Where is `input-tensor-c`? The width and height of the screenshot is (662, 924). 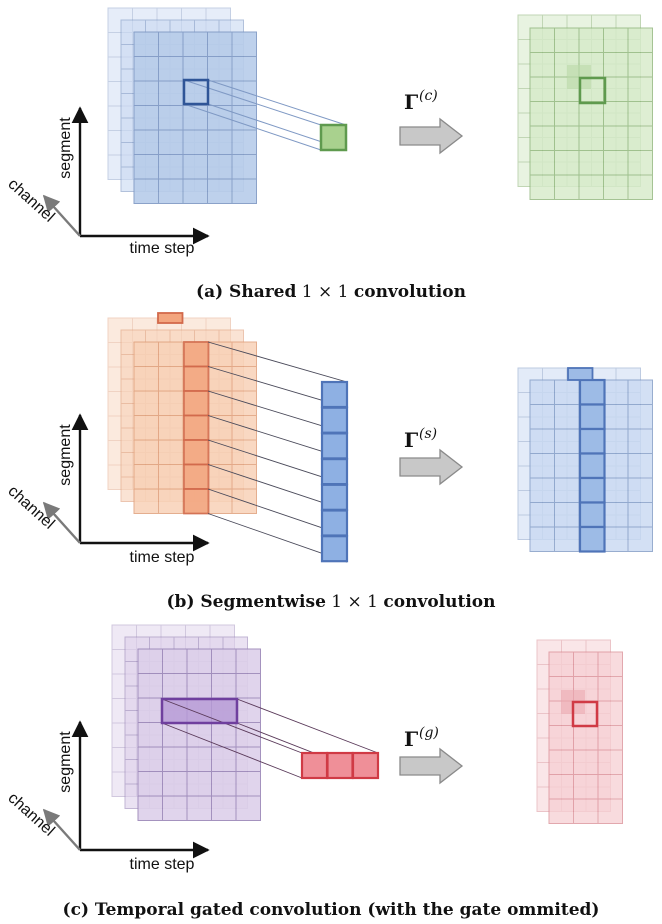
input-tensor-c is located at coordinates (186, 722).